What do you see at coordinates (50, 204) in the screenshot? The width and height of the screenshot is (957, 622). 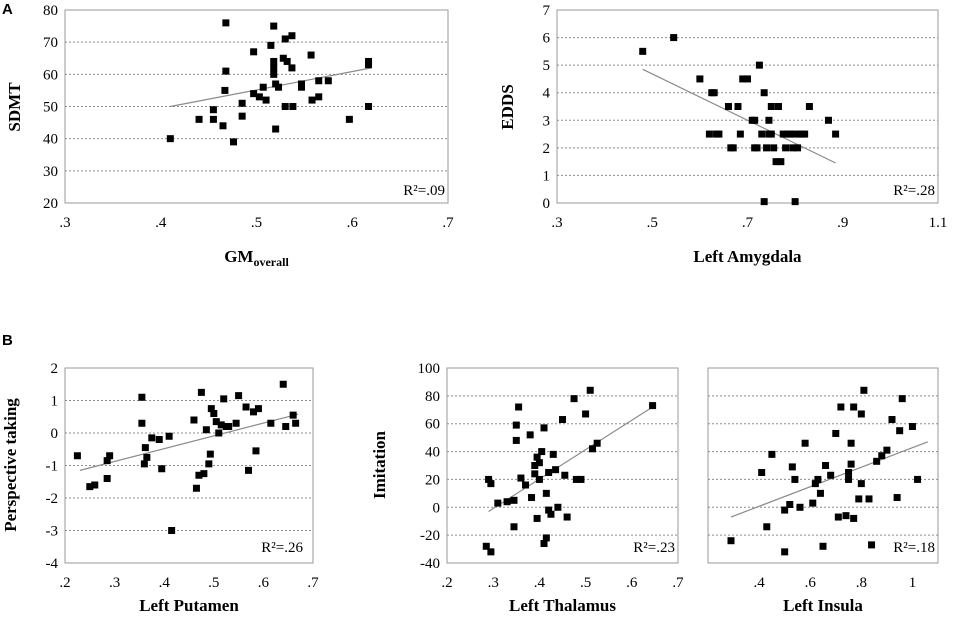 I see `y-tick-label: 20` at bounding box center [50, 204].